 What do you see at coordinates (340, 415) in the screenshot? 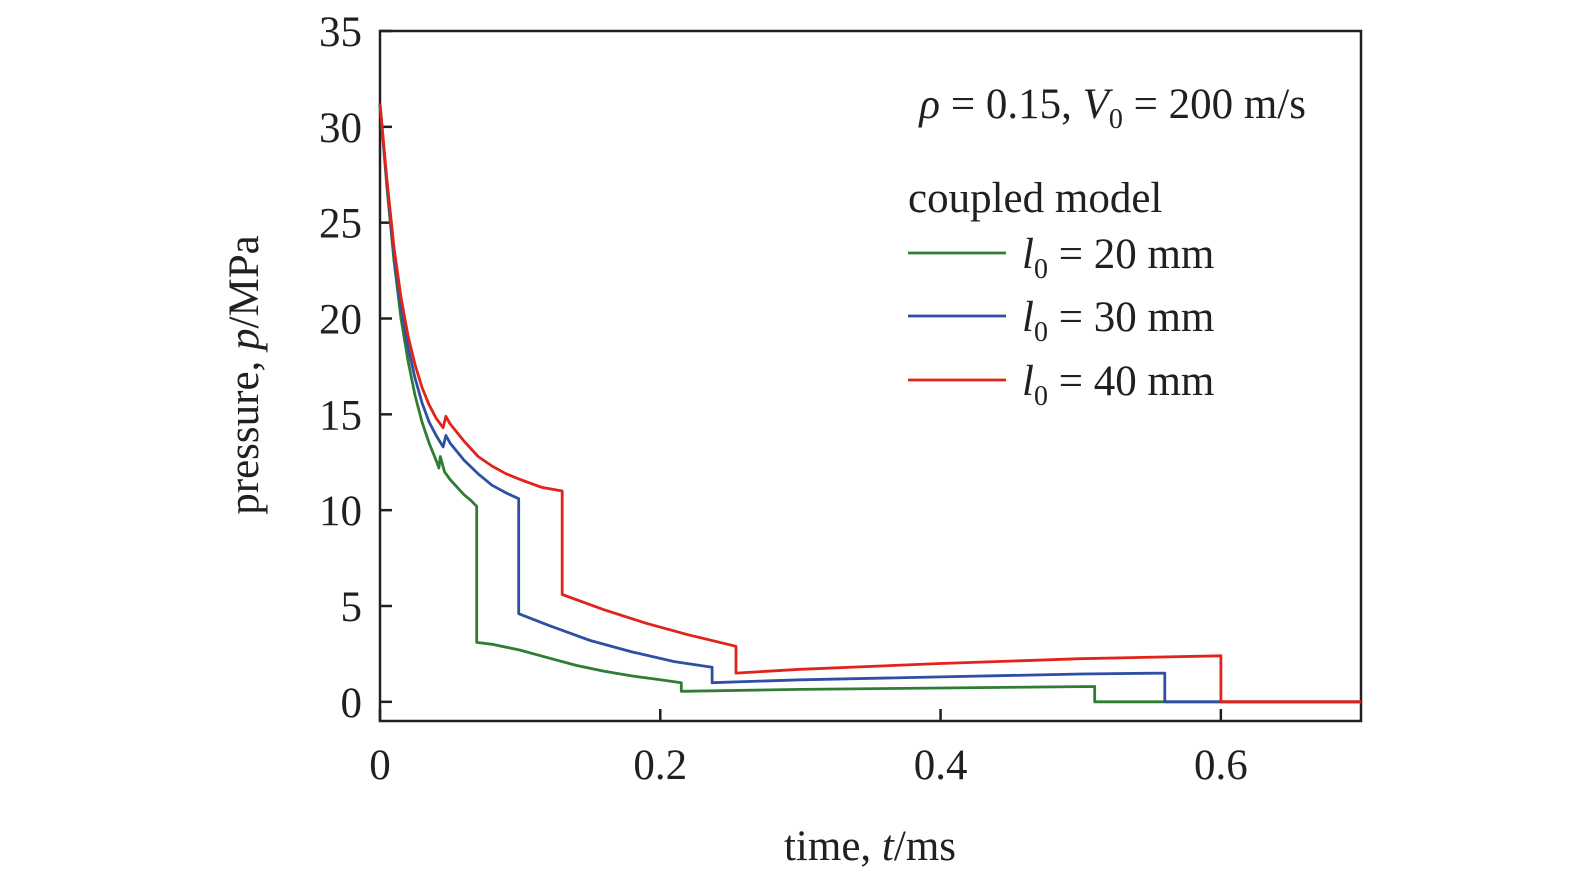
I see `y-tick-label: 15` at bounding box center [340, 415].